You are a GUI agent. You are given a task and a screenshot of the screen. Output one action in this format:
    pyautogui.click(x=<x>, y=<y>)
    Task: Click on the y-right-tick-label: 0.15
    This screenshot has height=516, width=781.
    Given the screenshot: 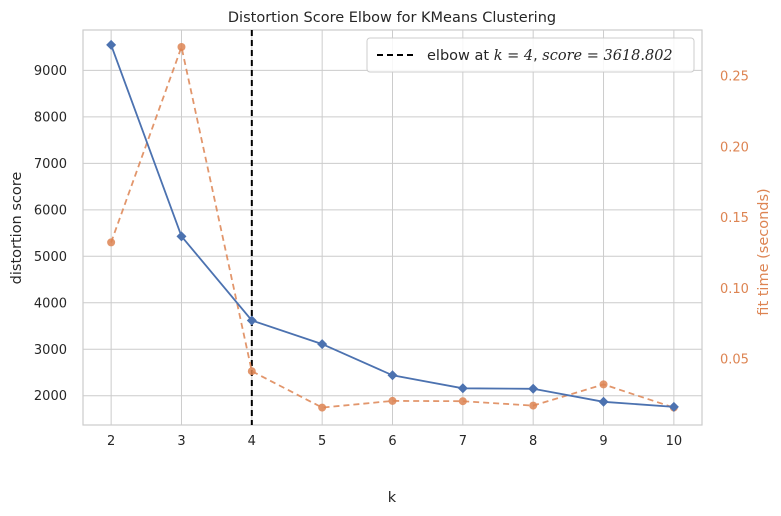 What is the action you would take?
    pyautogui.click(x=734, y=218)
    